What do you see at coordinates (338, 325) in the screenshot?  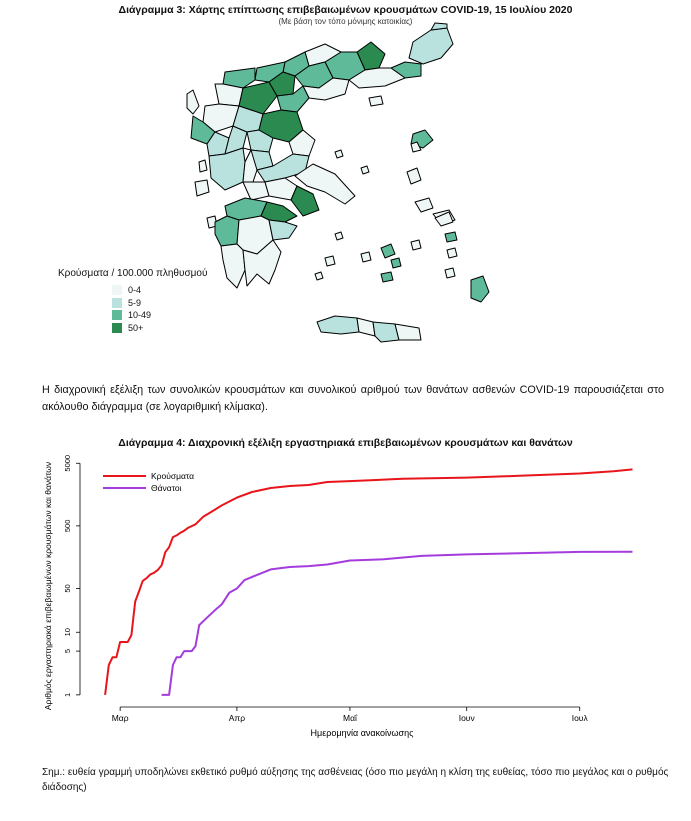 I see `map-region-chania` at bounding box center [338, 325].